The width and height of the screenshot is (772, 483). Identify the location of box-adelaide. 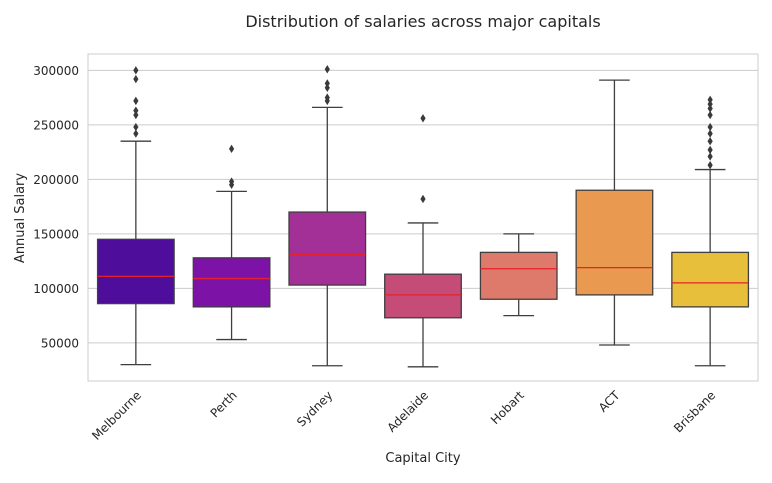
(423, 241).